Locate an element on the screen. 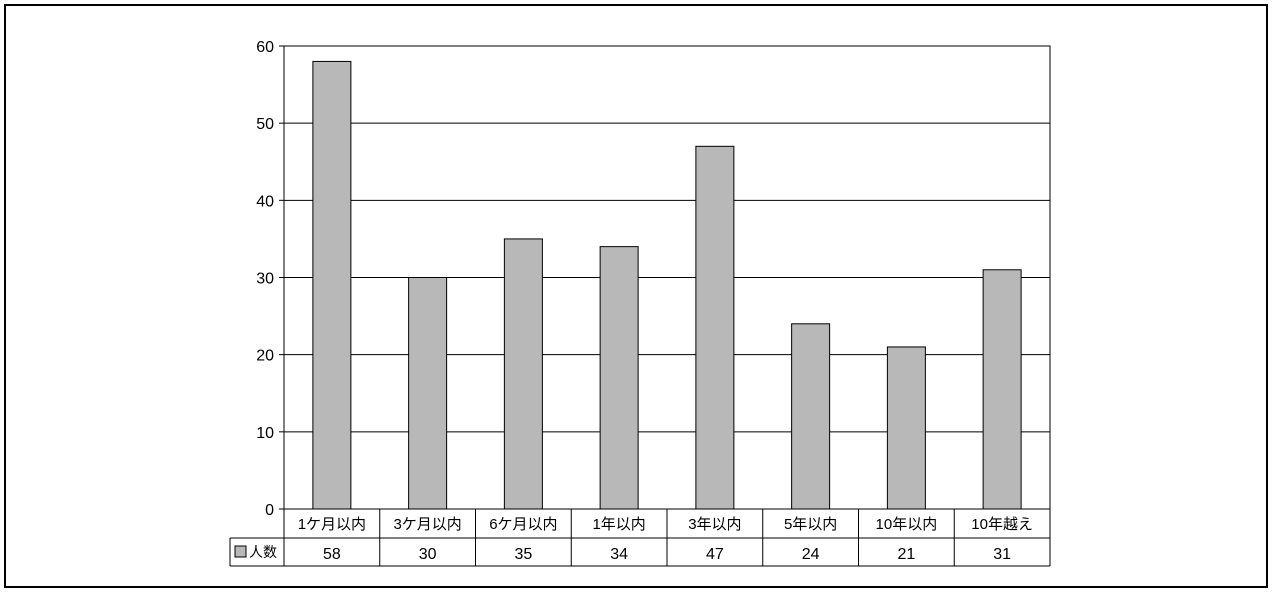 The width and height of the screenshot is (1274, 592). data-label: 34 is located at coordinates (619, 554).